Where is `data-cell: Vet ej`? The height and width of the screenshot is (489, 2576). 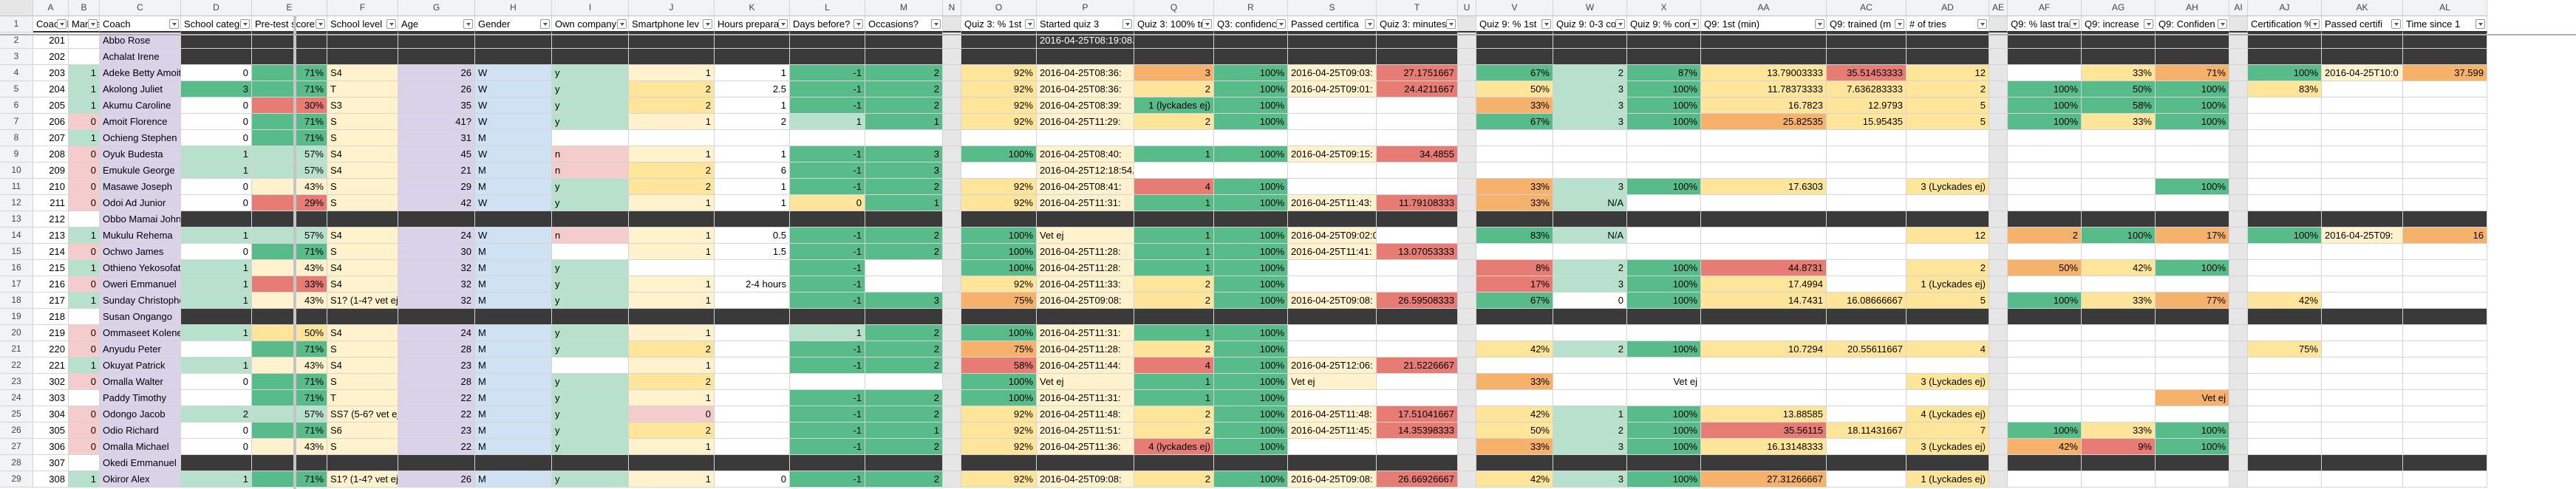 data-cell: Vet ej is located at coordinates (1332, 382).